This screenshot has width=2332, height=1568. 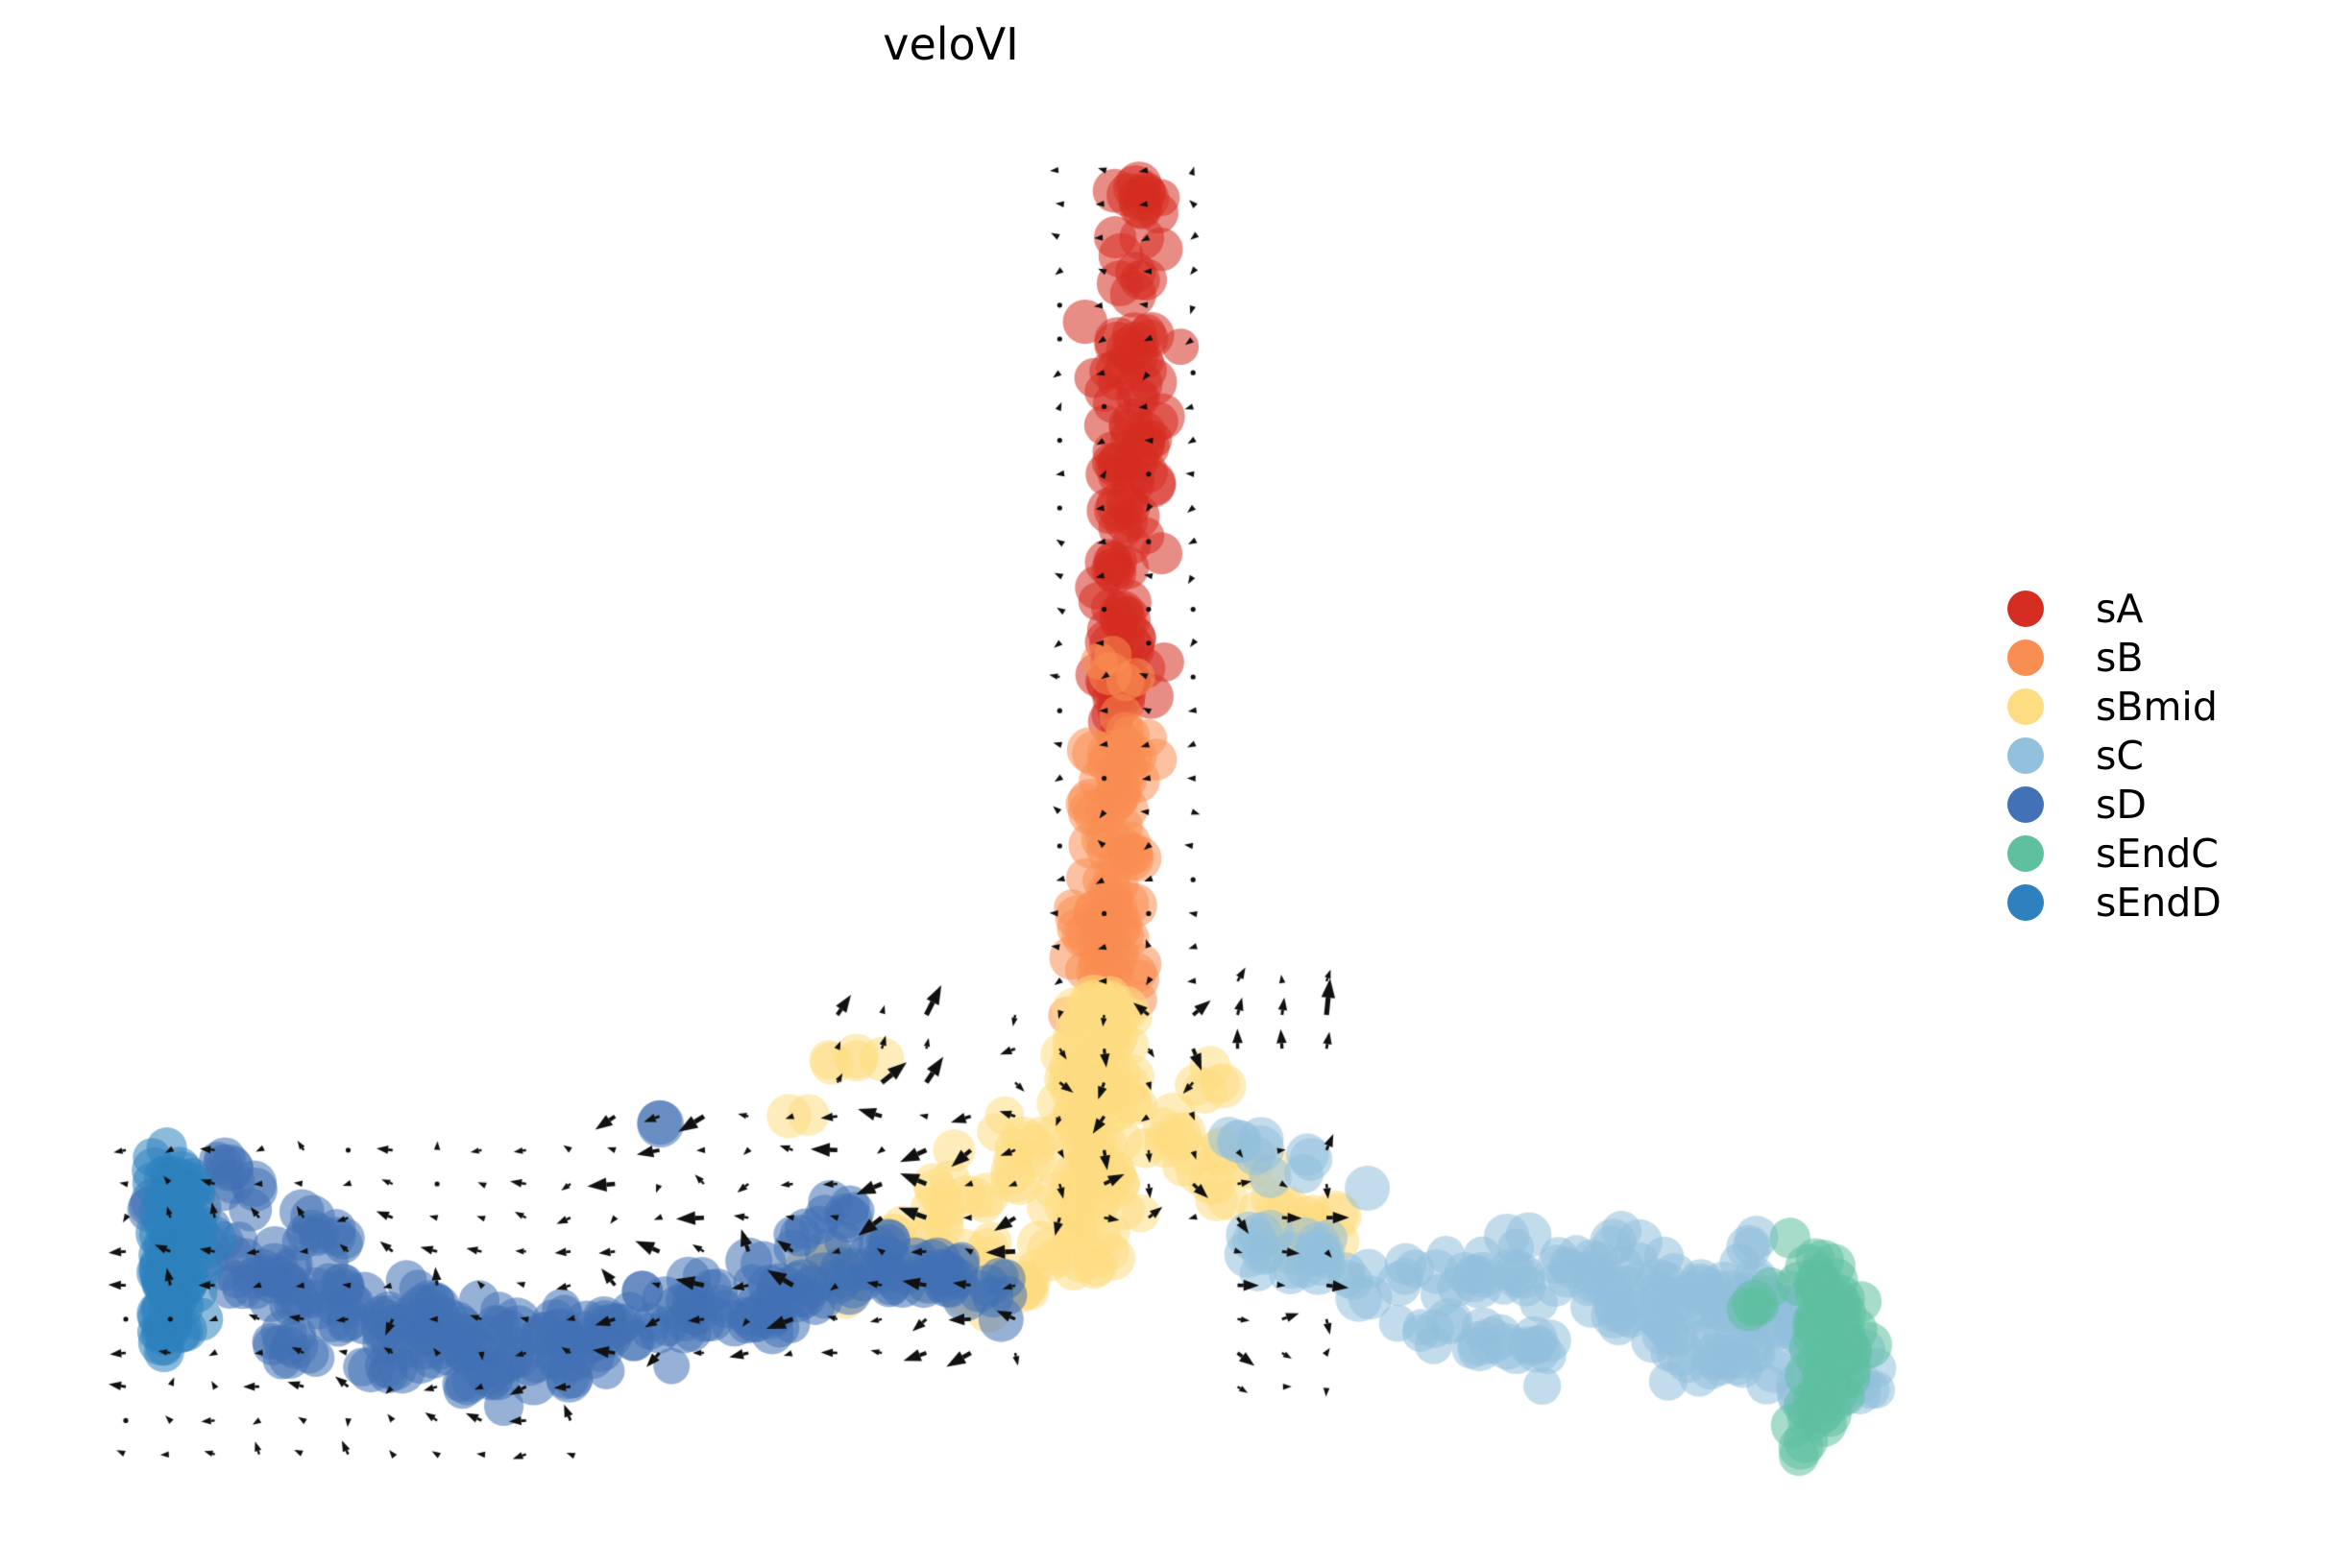 What do you see at coordinates (2165, 657) in the screenshot?
I see `legend-item-sB: sB` at bounding box center [2165, 657].